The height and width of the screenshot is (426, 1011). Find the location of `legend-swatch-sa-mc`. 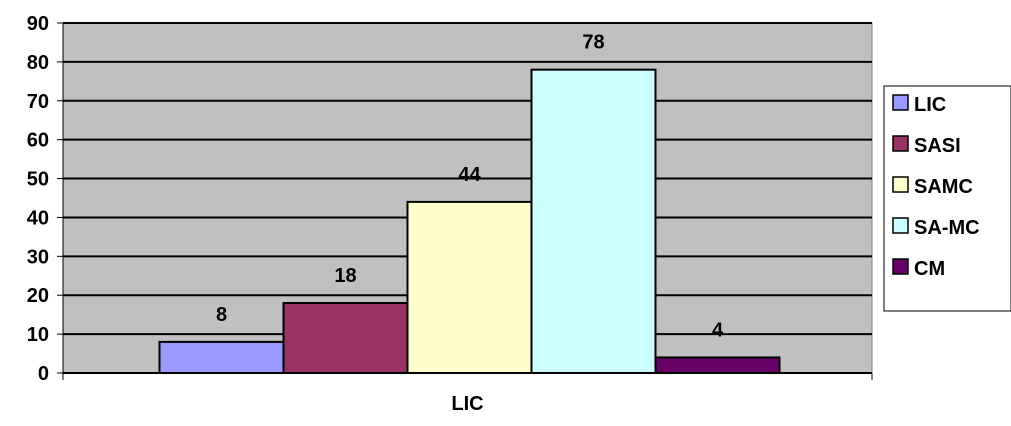

legend-swatch-sa-mc is located at coordinates (900, 225).